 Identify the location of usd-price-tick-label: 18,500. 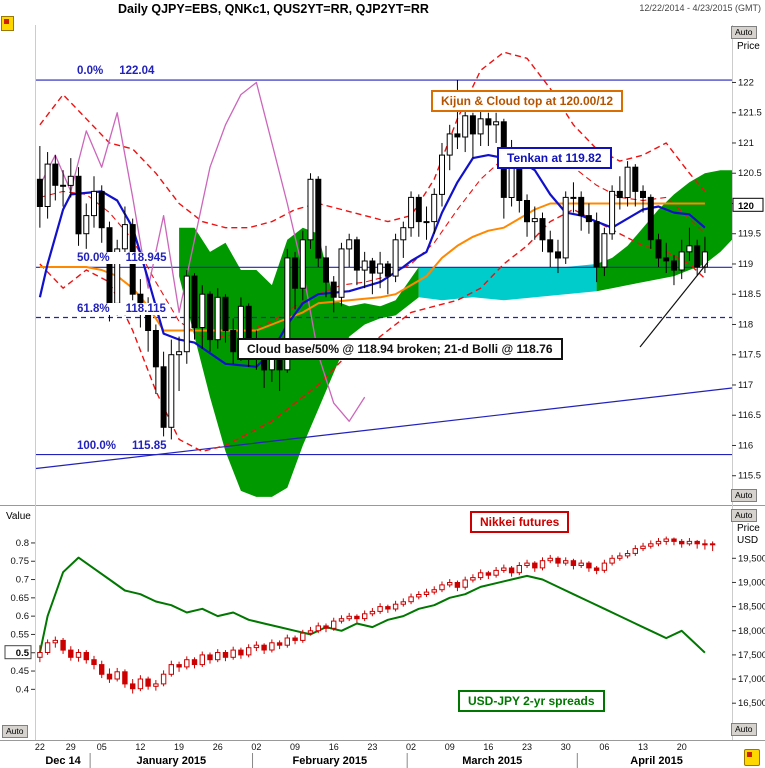
(751, 607).